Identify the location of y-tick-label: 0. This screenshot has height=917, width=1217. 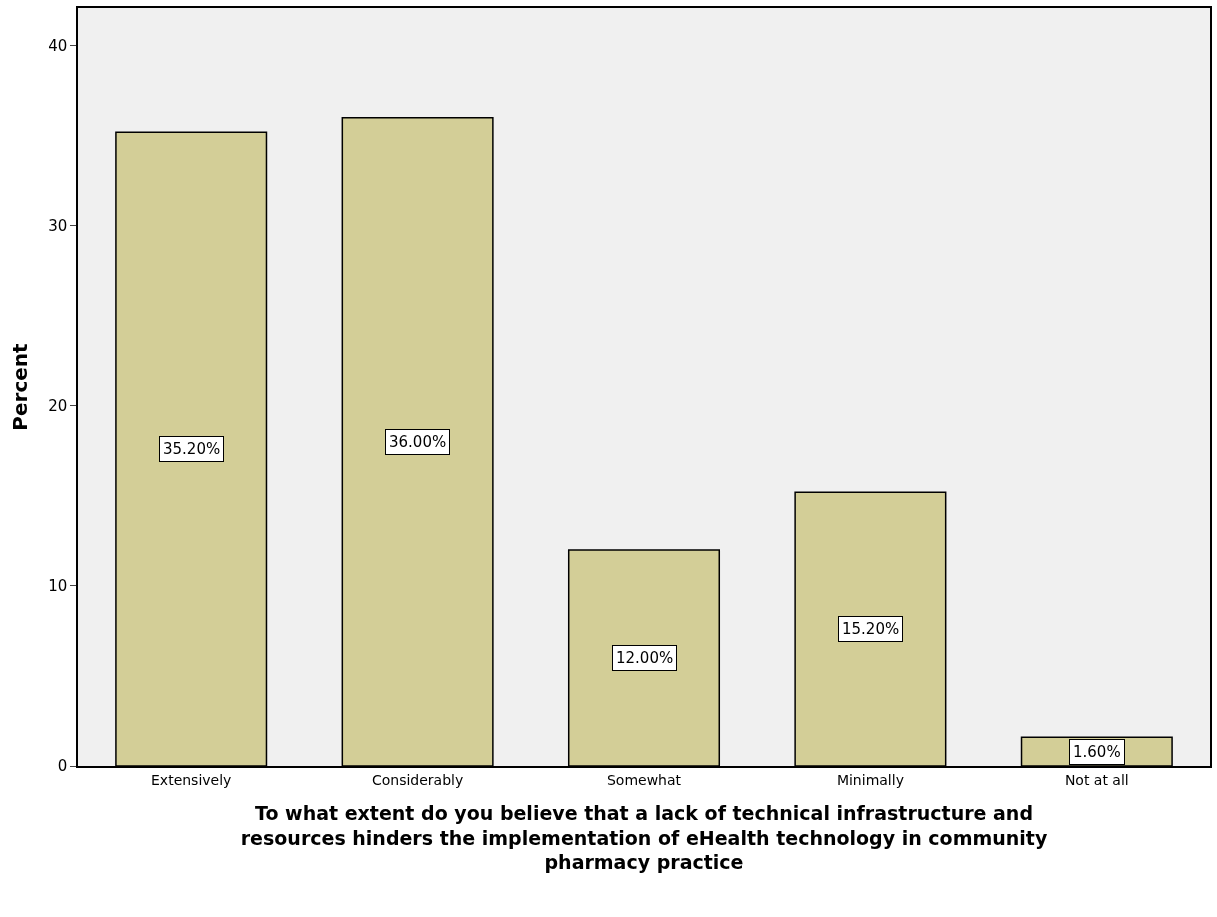
(62, 766).